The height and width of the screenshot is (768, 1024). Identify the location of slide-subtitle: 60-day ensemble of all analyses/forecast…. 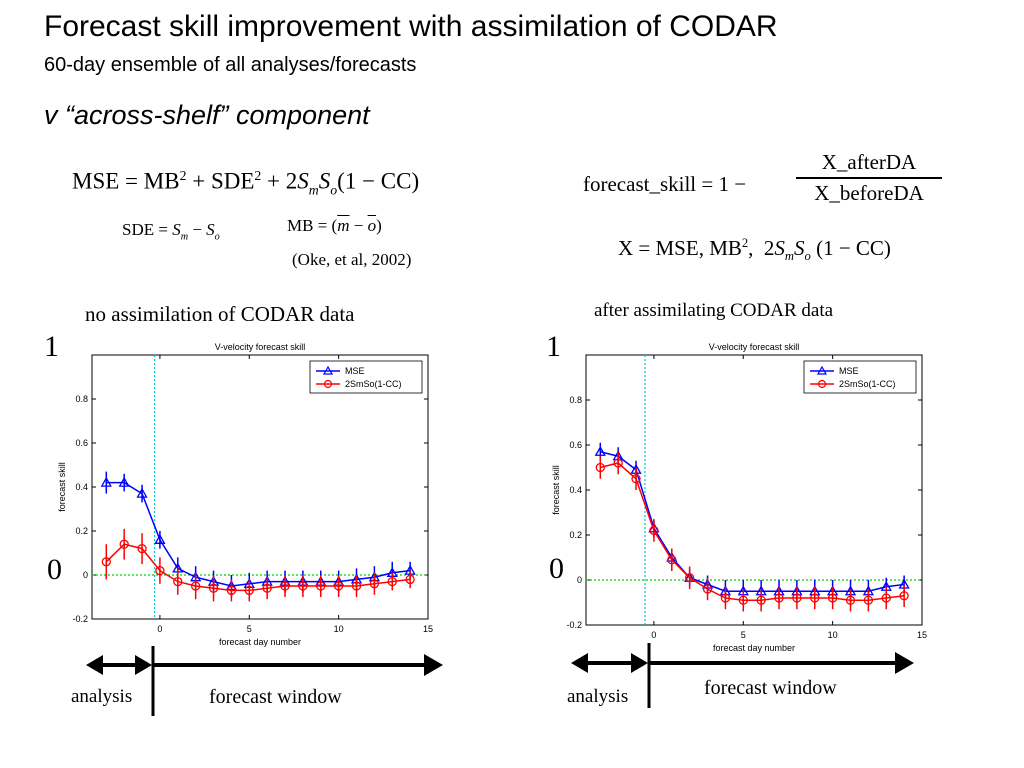
(230, 65).